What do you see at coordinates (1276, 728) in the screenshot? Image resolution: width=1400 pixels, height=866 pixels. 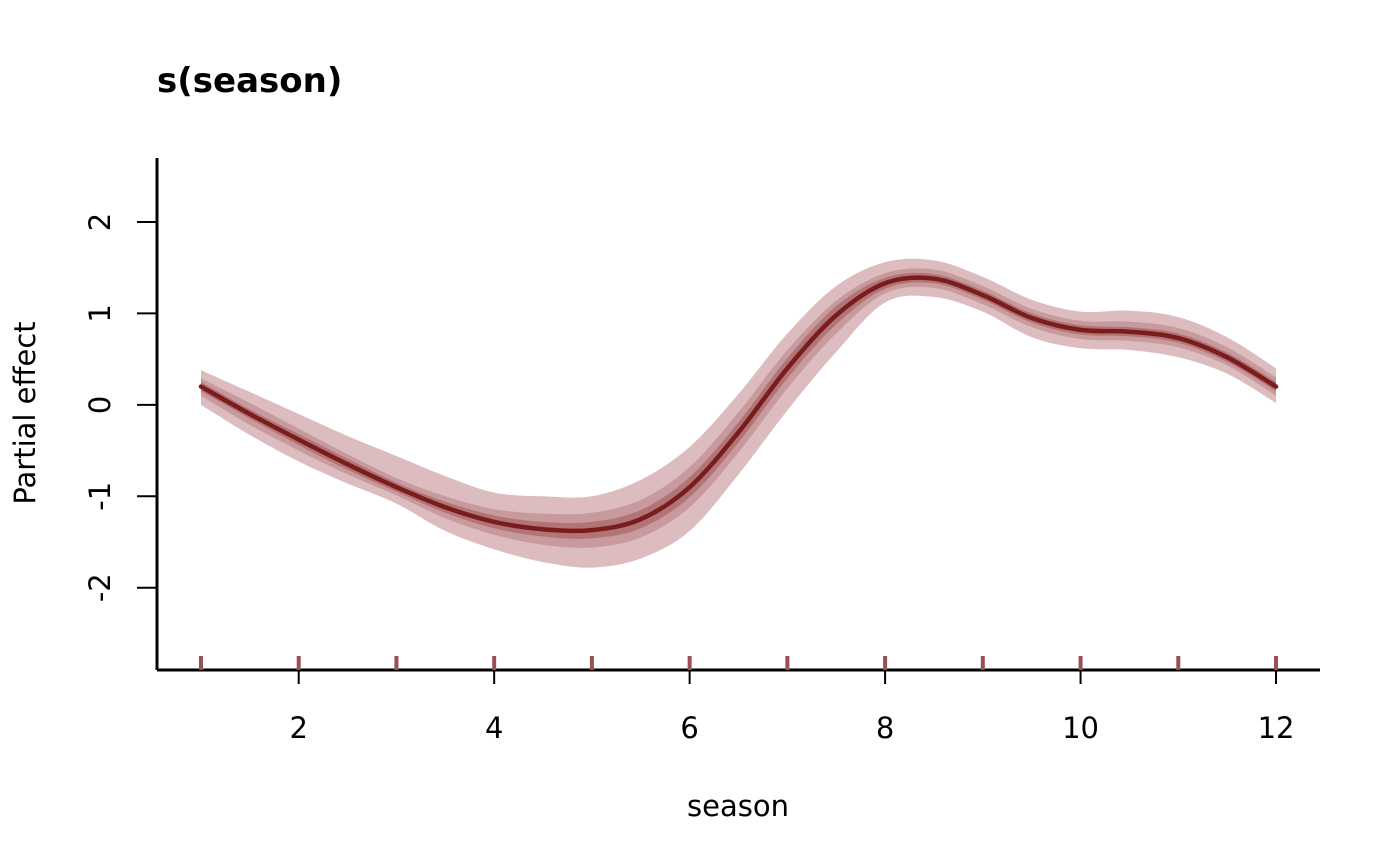 I see `x-tick-label: 12` at bounding box center [1276, 728].